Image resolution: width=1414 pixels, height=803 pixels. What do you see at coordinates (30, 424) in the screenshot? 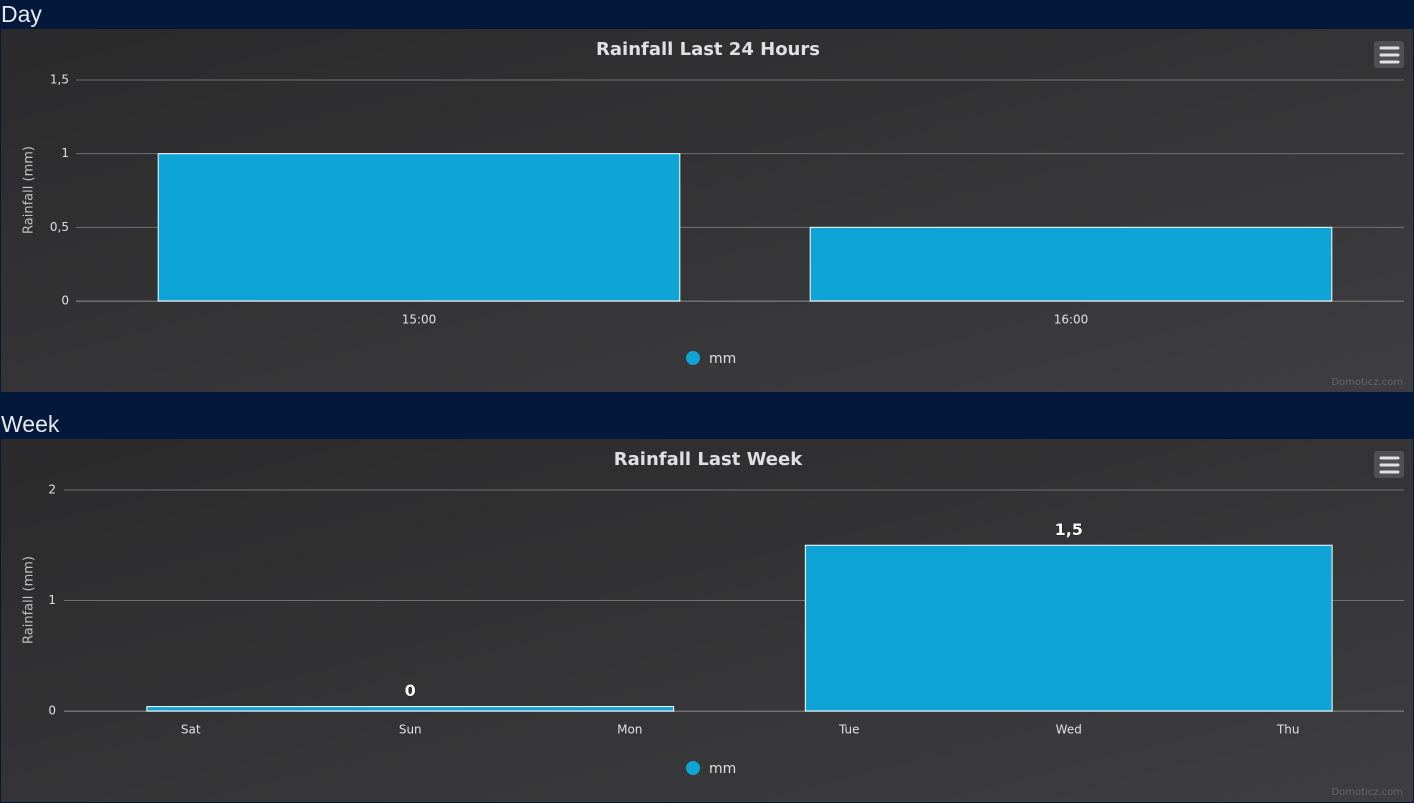
I see `section-heading: Week` at bounding box center [30, 424].